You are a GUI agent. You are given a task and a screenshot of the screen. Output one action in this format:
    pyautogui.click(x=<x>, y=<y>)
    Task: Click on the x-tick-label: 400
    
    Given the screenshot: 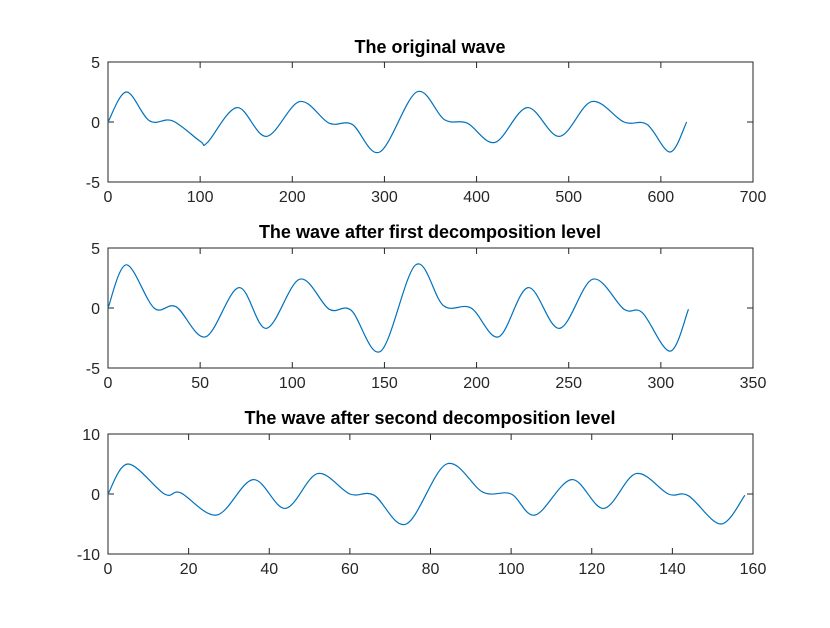 What is the action you would take?
    pyautogui.click(x=476, y=197)
    